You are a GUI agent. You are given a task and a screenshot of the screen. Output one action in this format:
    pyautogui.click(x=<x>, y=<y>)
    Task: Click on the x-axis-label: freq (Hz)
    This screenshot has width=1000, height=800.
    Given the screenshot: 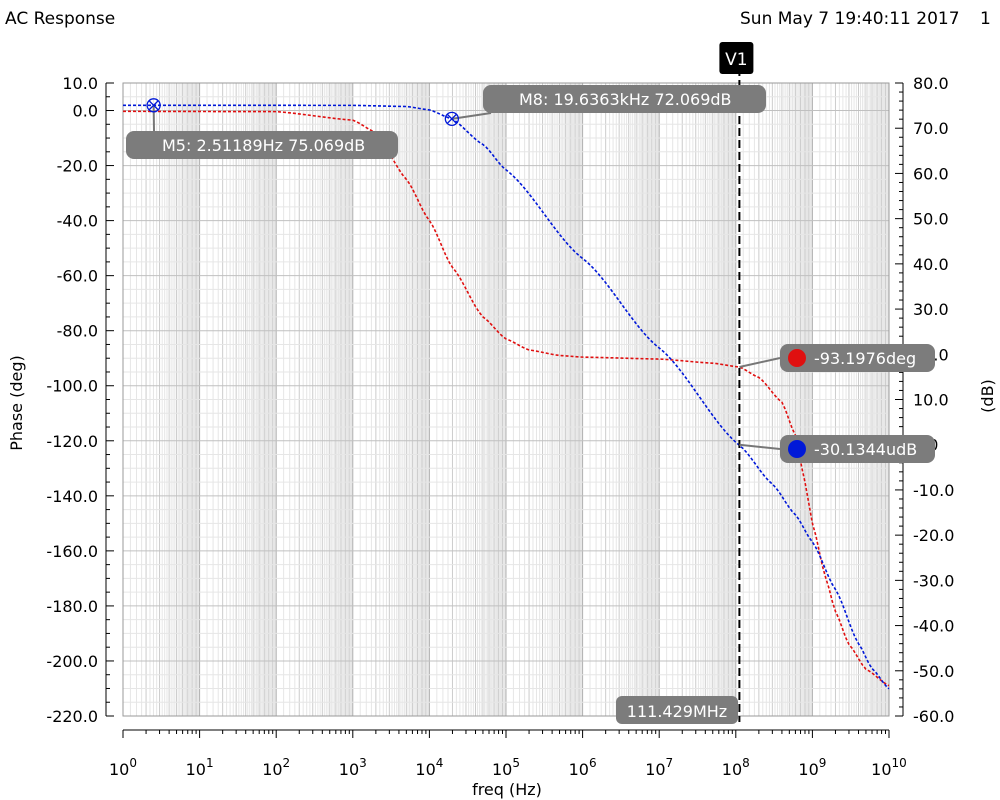 What is the action you would take?
    pyautogui.click(x=507, y=789)
    